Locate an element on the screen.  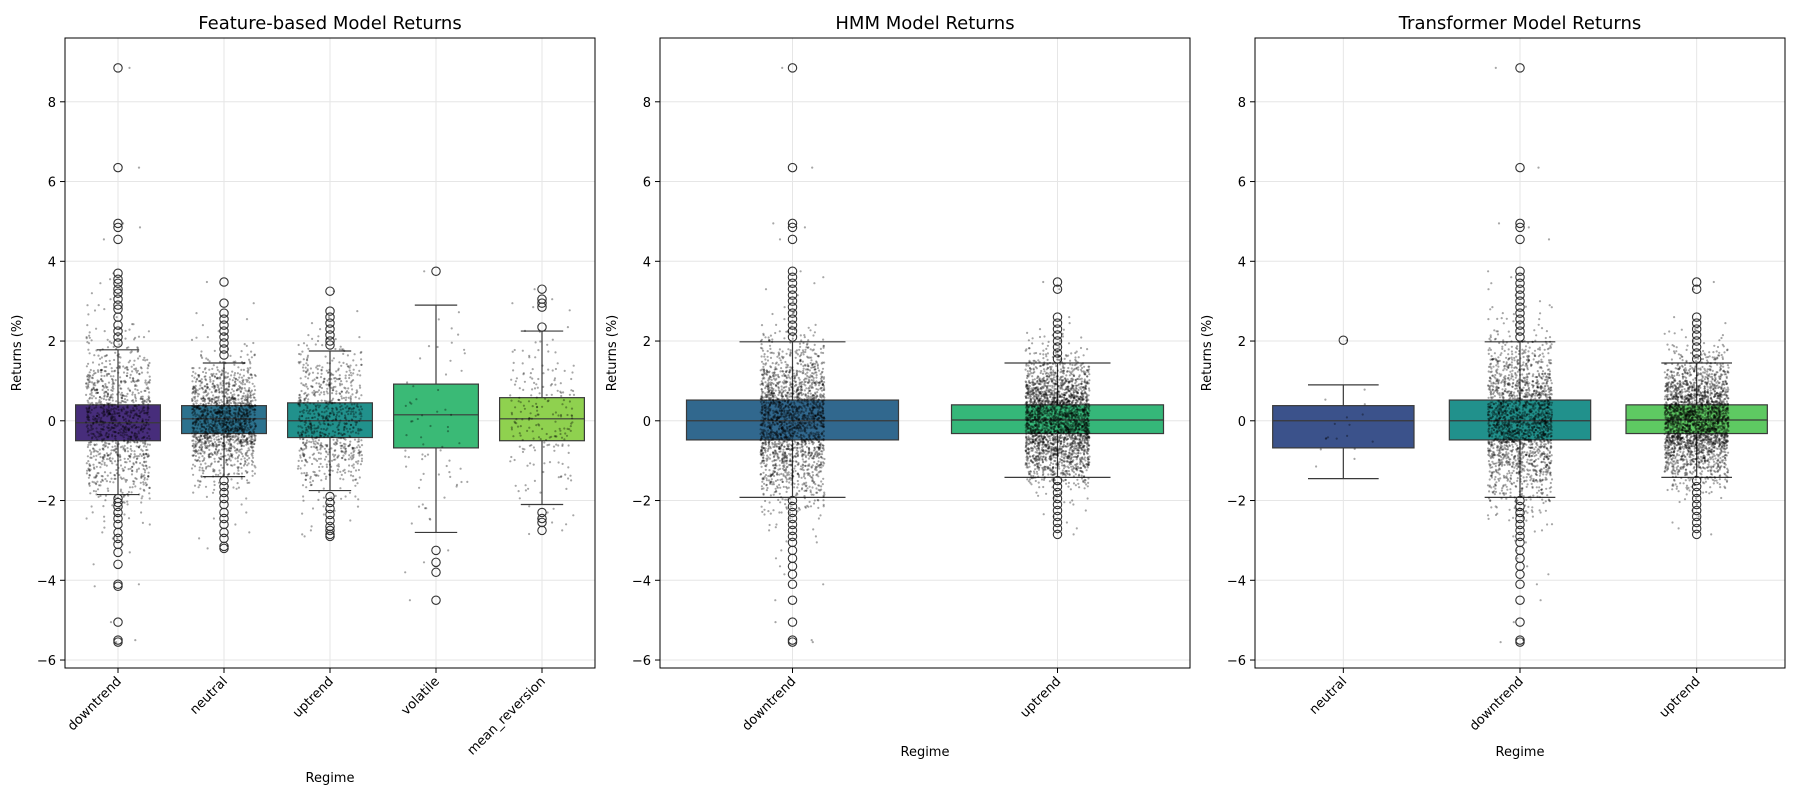
box-mean_reversion is located at coordinates (542, 410).